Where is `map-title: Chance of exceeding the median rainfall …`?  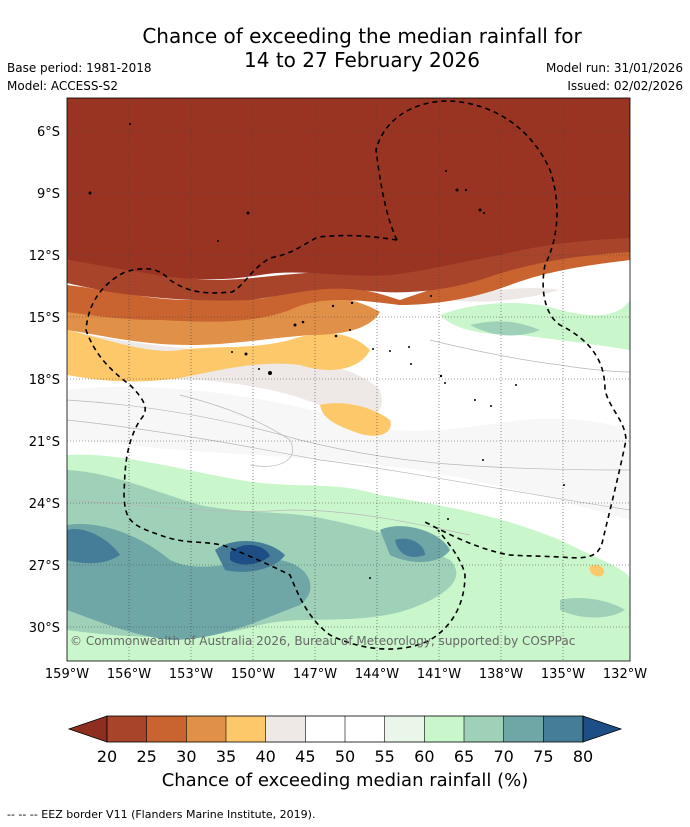
map-title: Chance of exceeding the median rainfall … is located at coordinates (345, 48).